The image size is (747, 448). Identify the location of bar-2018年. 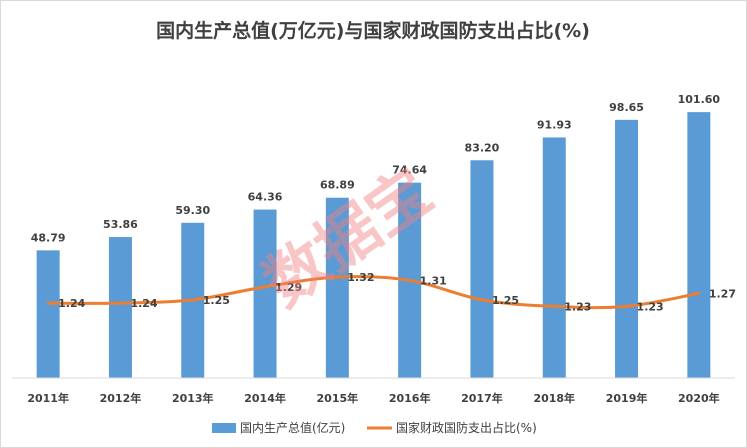
(554, 257).